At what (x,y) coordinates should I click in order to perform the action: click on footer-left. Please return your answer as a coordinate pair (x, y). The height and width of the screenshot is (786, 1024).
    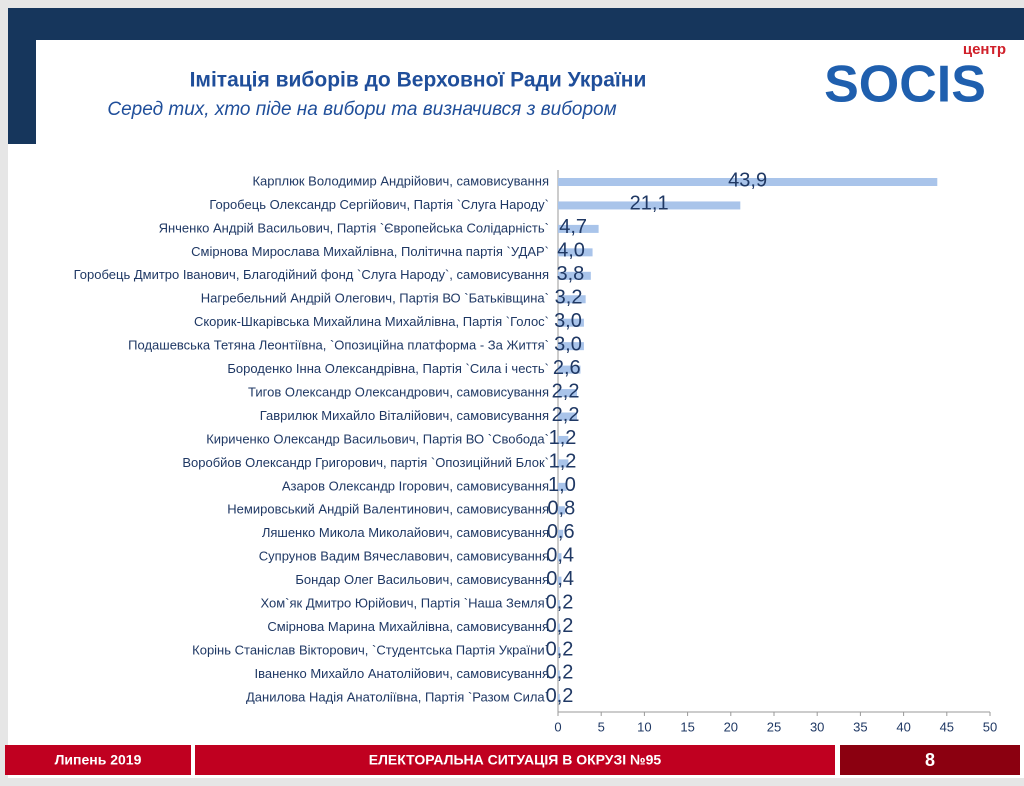
    Looking at the image, I should click on (98, 760).